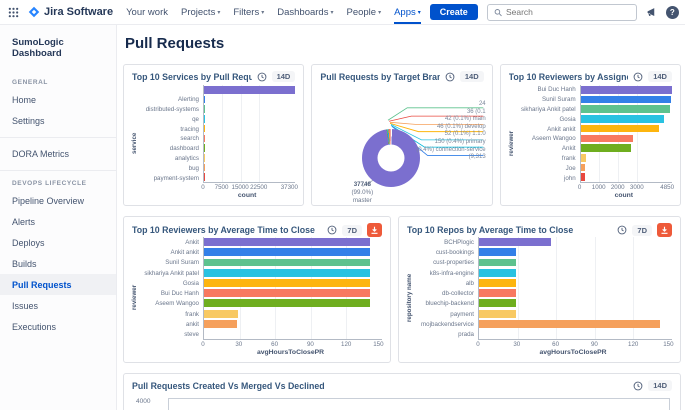 Image resolution: width=685 pixels, height=410 pixels. I want to click on category-label: mojbackendservice, so click(447, 325).